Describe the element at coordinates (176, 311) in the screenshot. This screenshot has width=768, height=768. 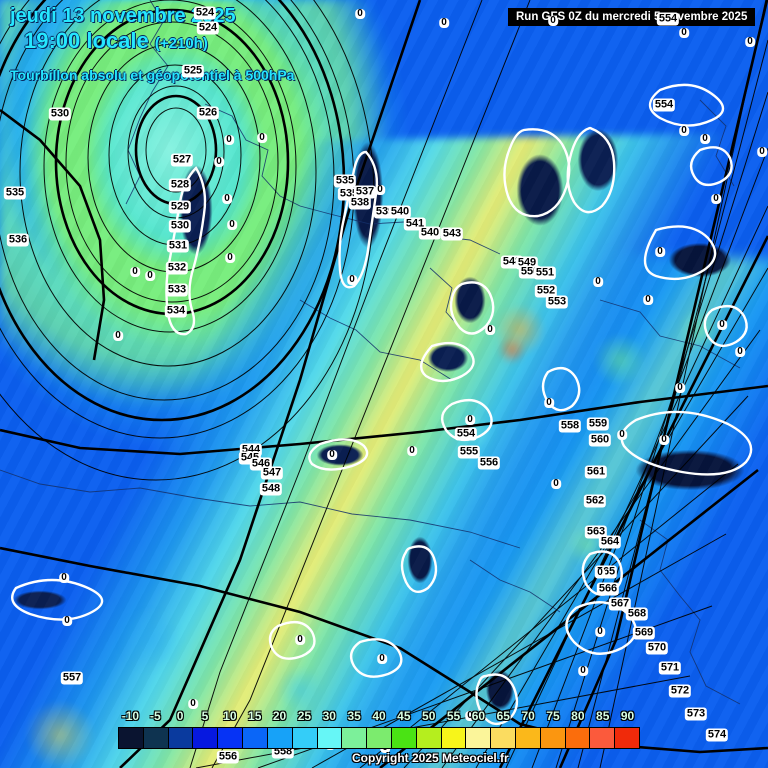
I see `geopotential-label: 534` at that location.